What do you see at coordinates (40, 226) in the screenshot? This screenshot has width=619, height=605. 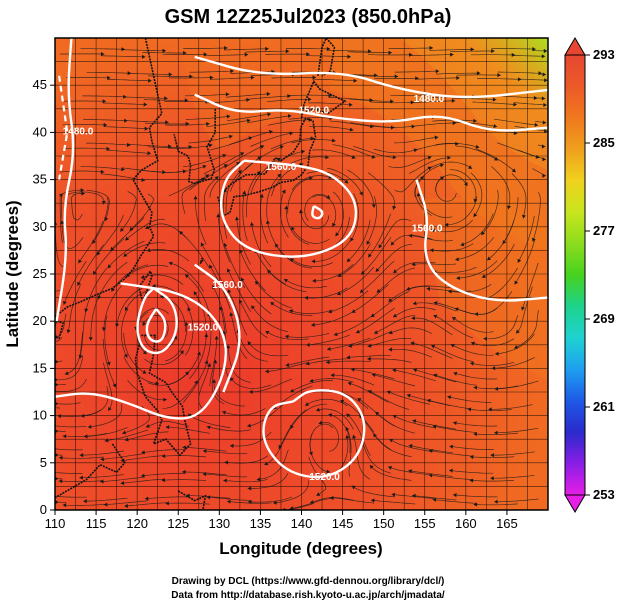 I see `y-tick-label: 30` at bounding box center [40, 226].